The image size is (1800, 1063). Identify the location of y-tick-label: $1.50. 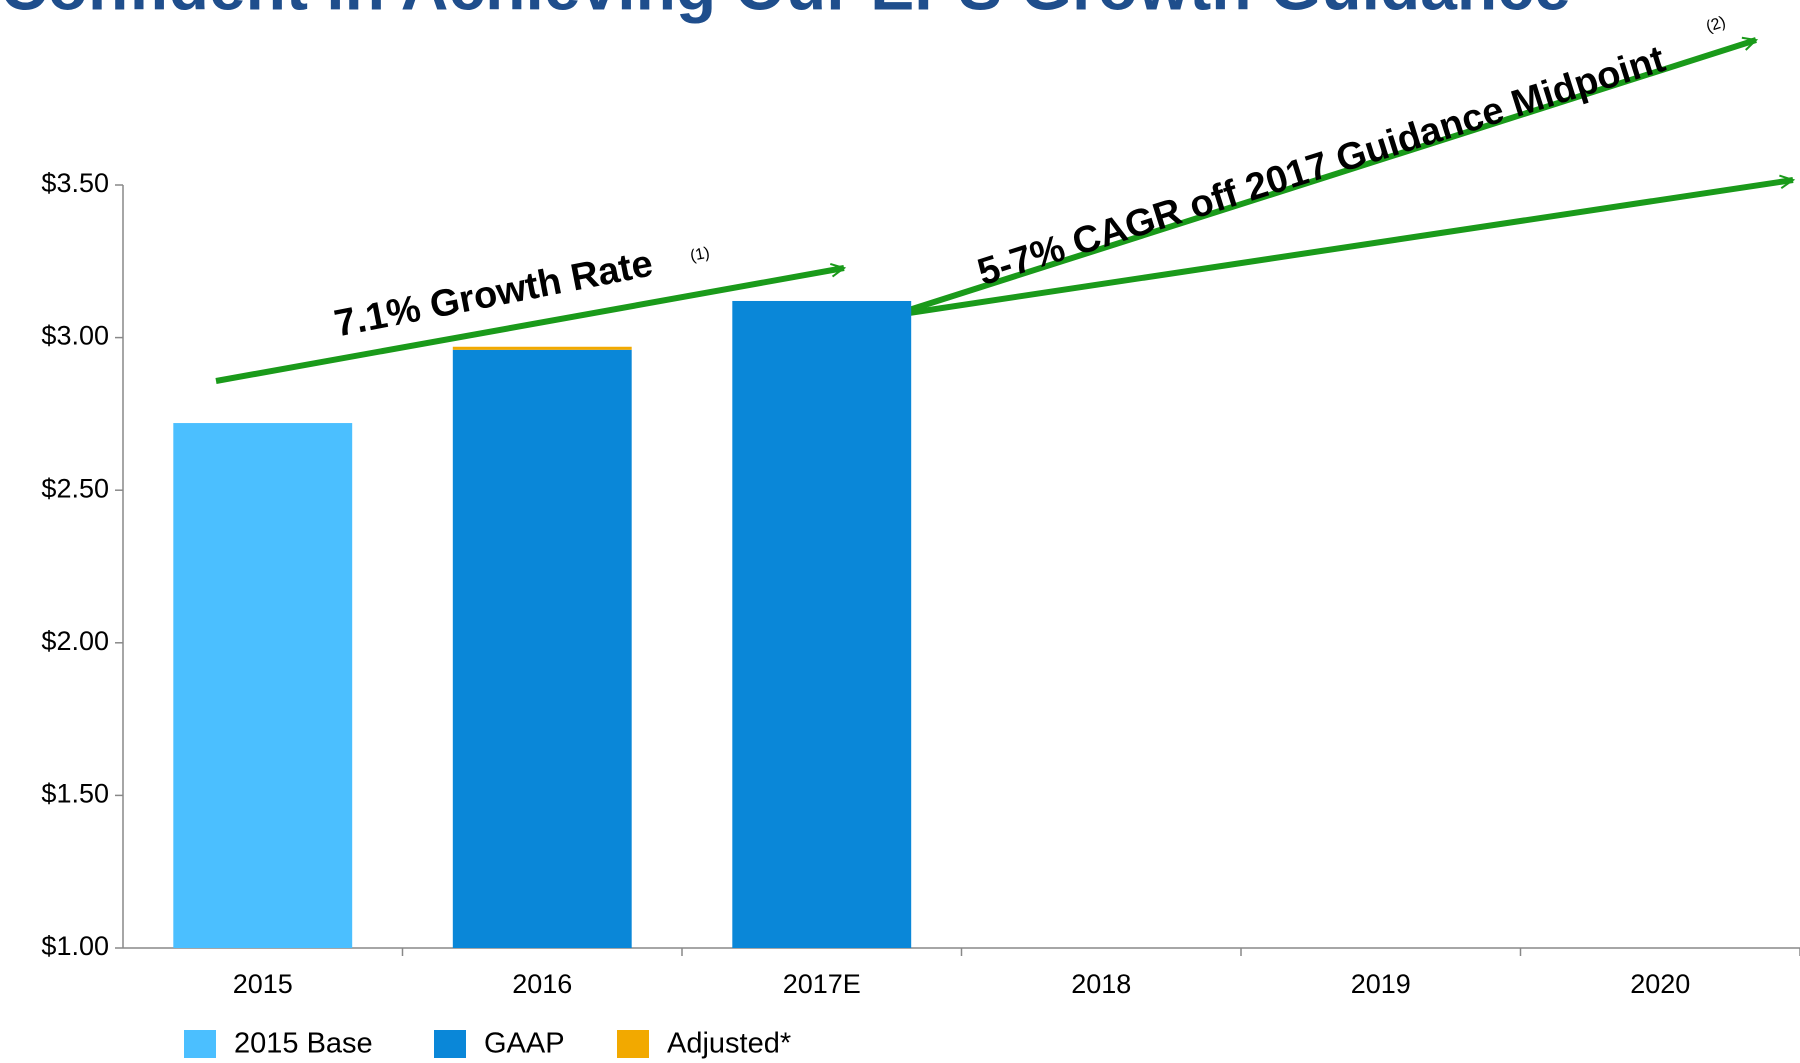
(75, 794).